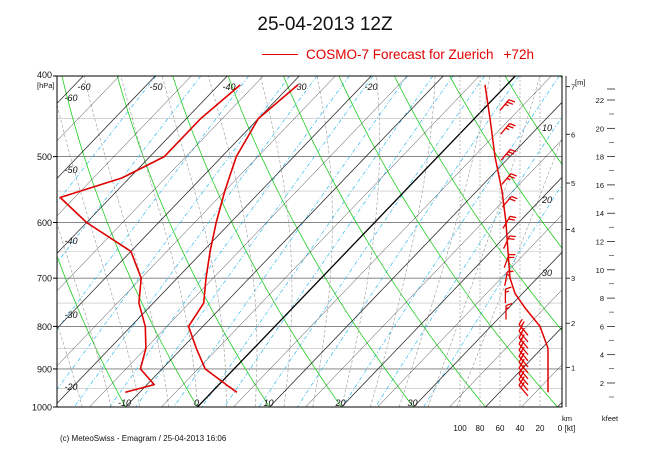 Image resolution: width=650 pixels, height=460 pixels. What do you see at coordinates (573, 87) in the screenshot?
I see `height-tick-label: 7` at bounding box center [573, 87].